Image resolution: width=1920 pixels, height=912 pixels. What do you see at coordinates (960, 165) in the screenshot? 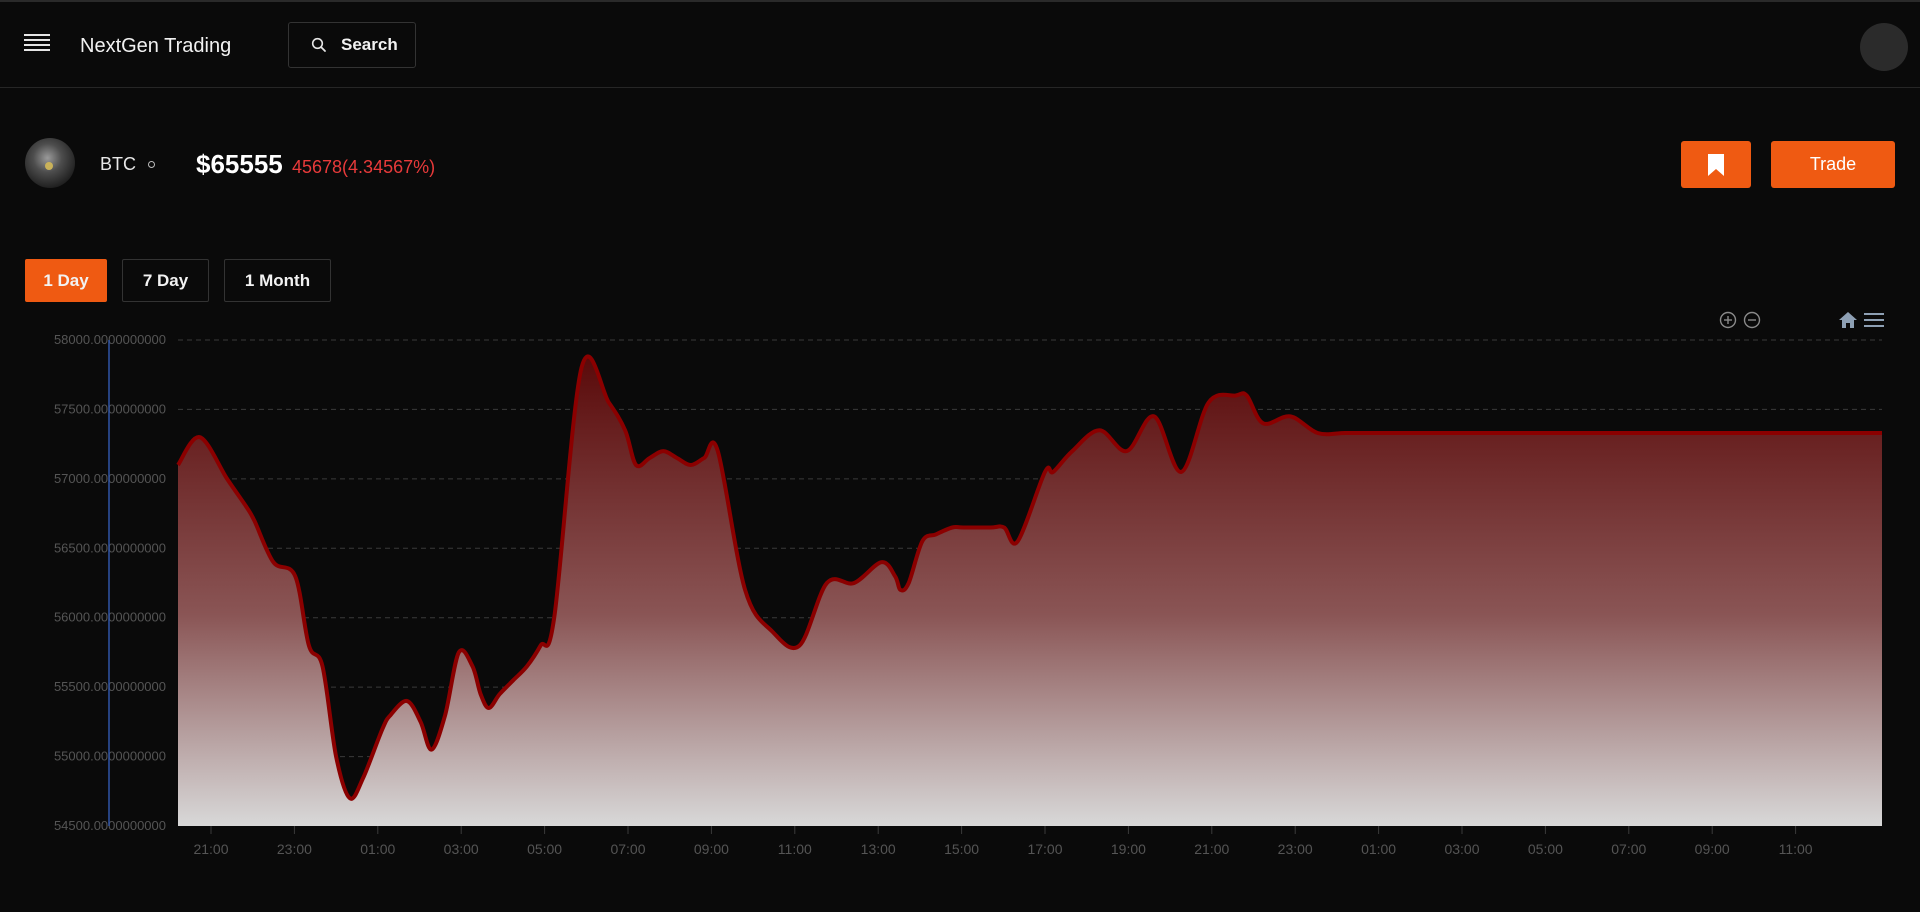
I see `coin-header: BTC $65555 45678(4.34567%) Trade` at bounding box center [960, 165].